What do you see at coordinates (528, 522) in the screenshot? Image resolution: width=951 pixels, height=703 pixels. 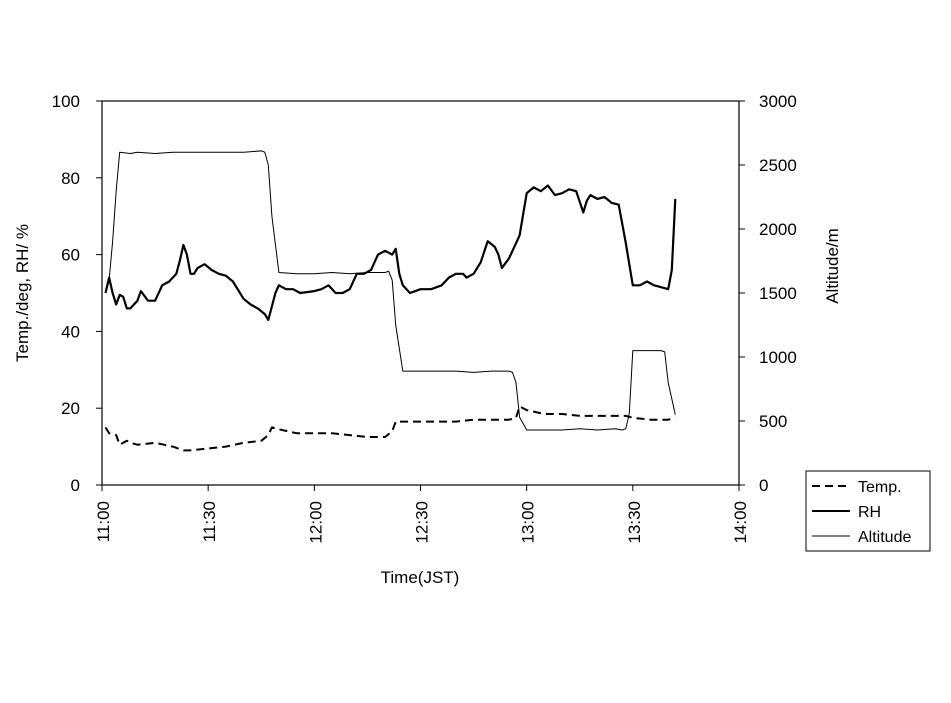 I see `x-tick-label-4: 13:00` at bounding box center [528, 522].